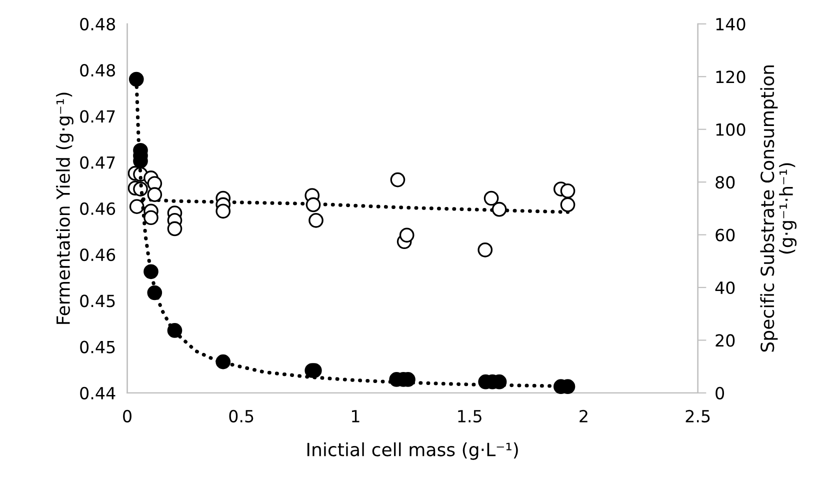 Image resolution: width=821 pixels, height=478 pixels. What do you see at coordinates (725, 182) in the screenshot?
I see `y2-tick-label: 80` at bounding box center [725, 182].